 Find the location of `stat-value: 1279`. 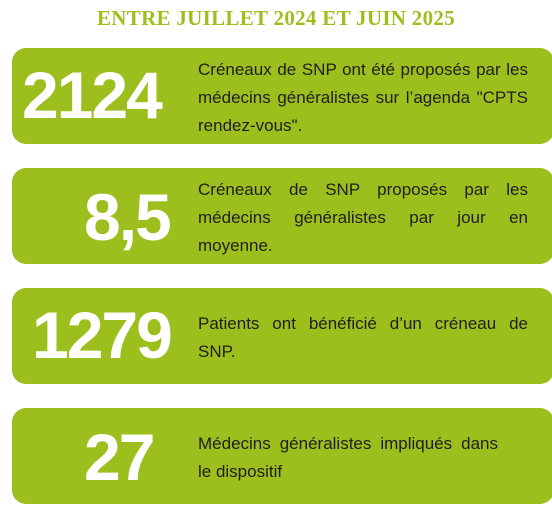

stat-value: 1279 is located at coordinates (102, 335).